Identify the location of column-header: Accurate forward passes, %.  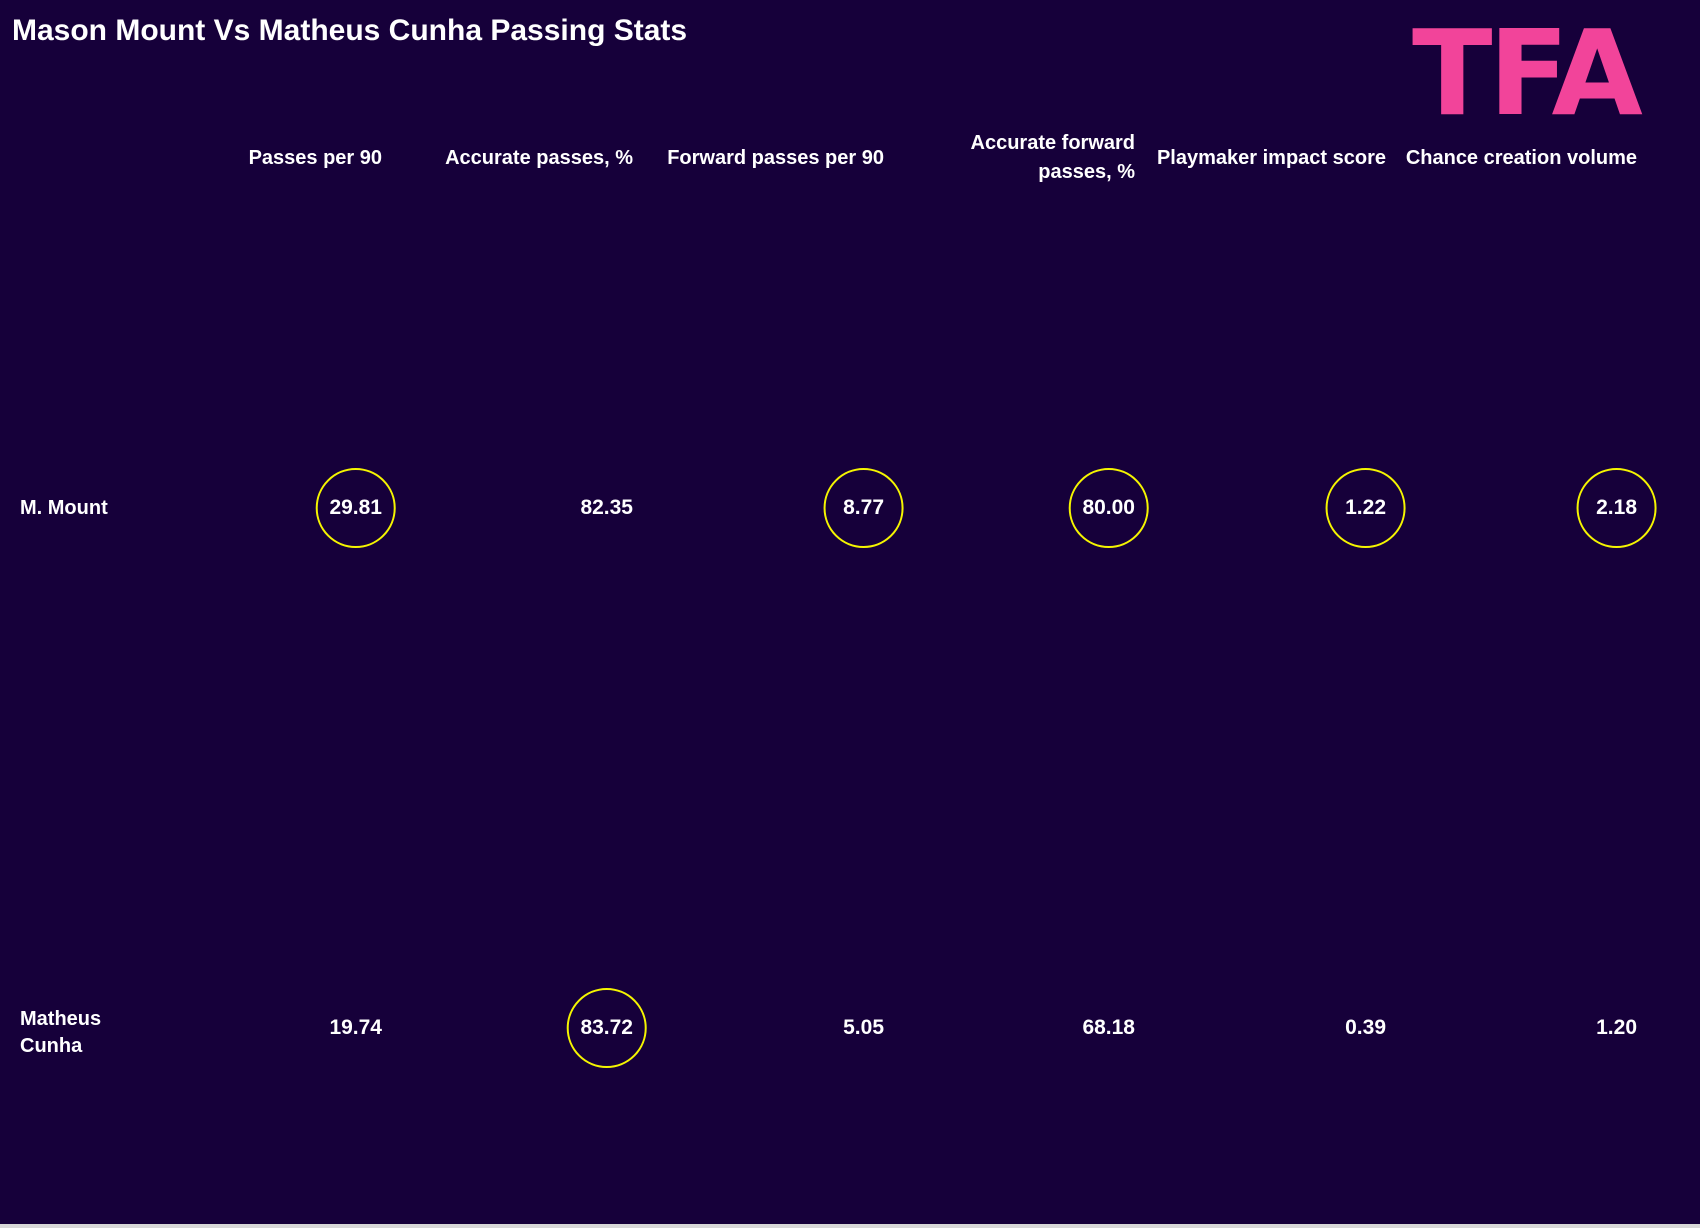
(1053, 157).